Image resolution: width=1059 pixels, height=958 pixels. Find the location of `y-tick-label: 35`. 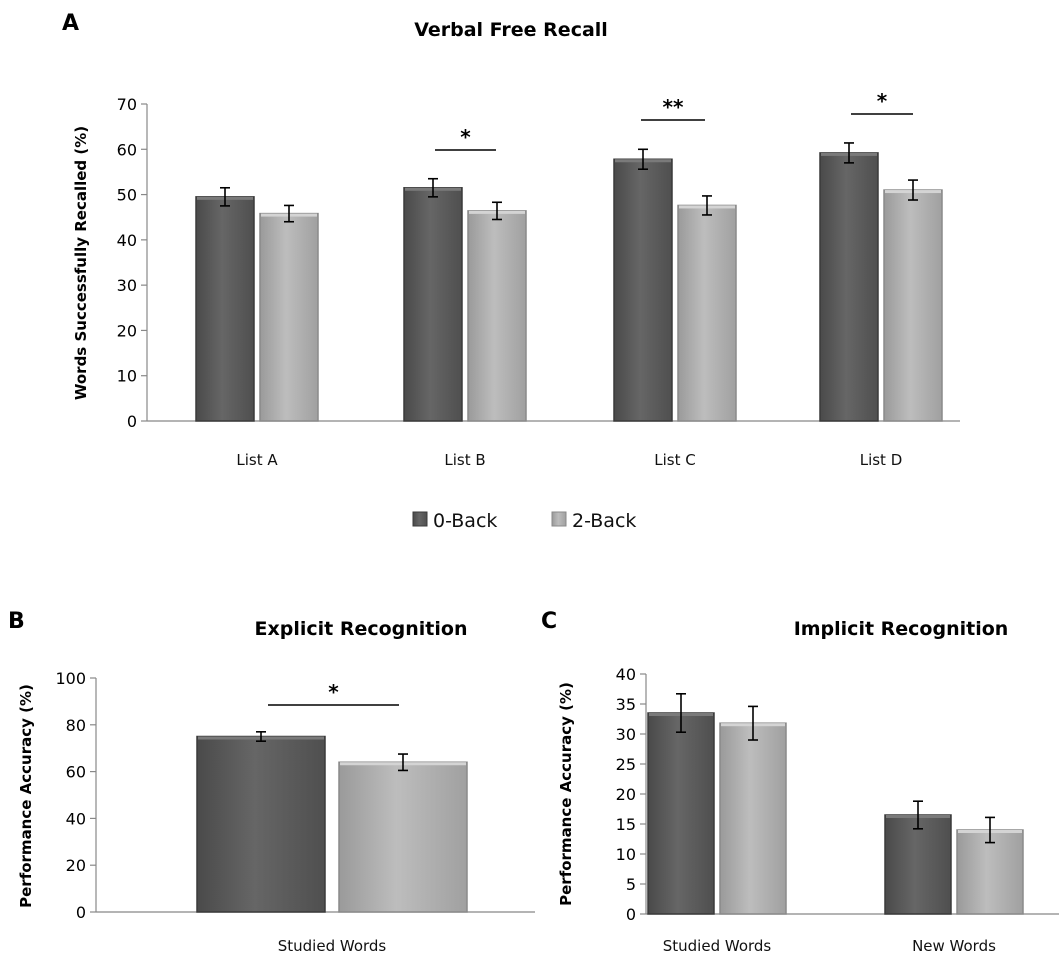

y-tick-label: 35 is located at coordinates (626, 704).